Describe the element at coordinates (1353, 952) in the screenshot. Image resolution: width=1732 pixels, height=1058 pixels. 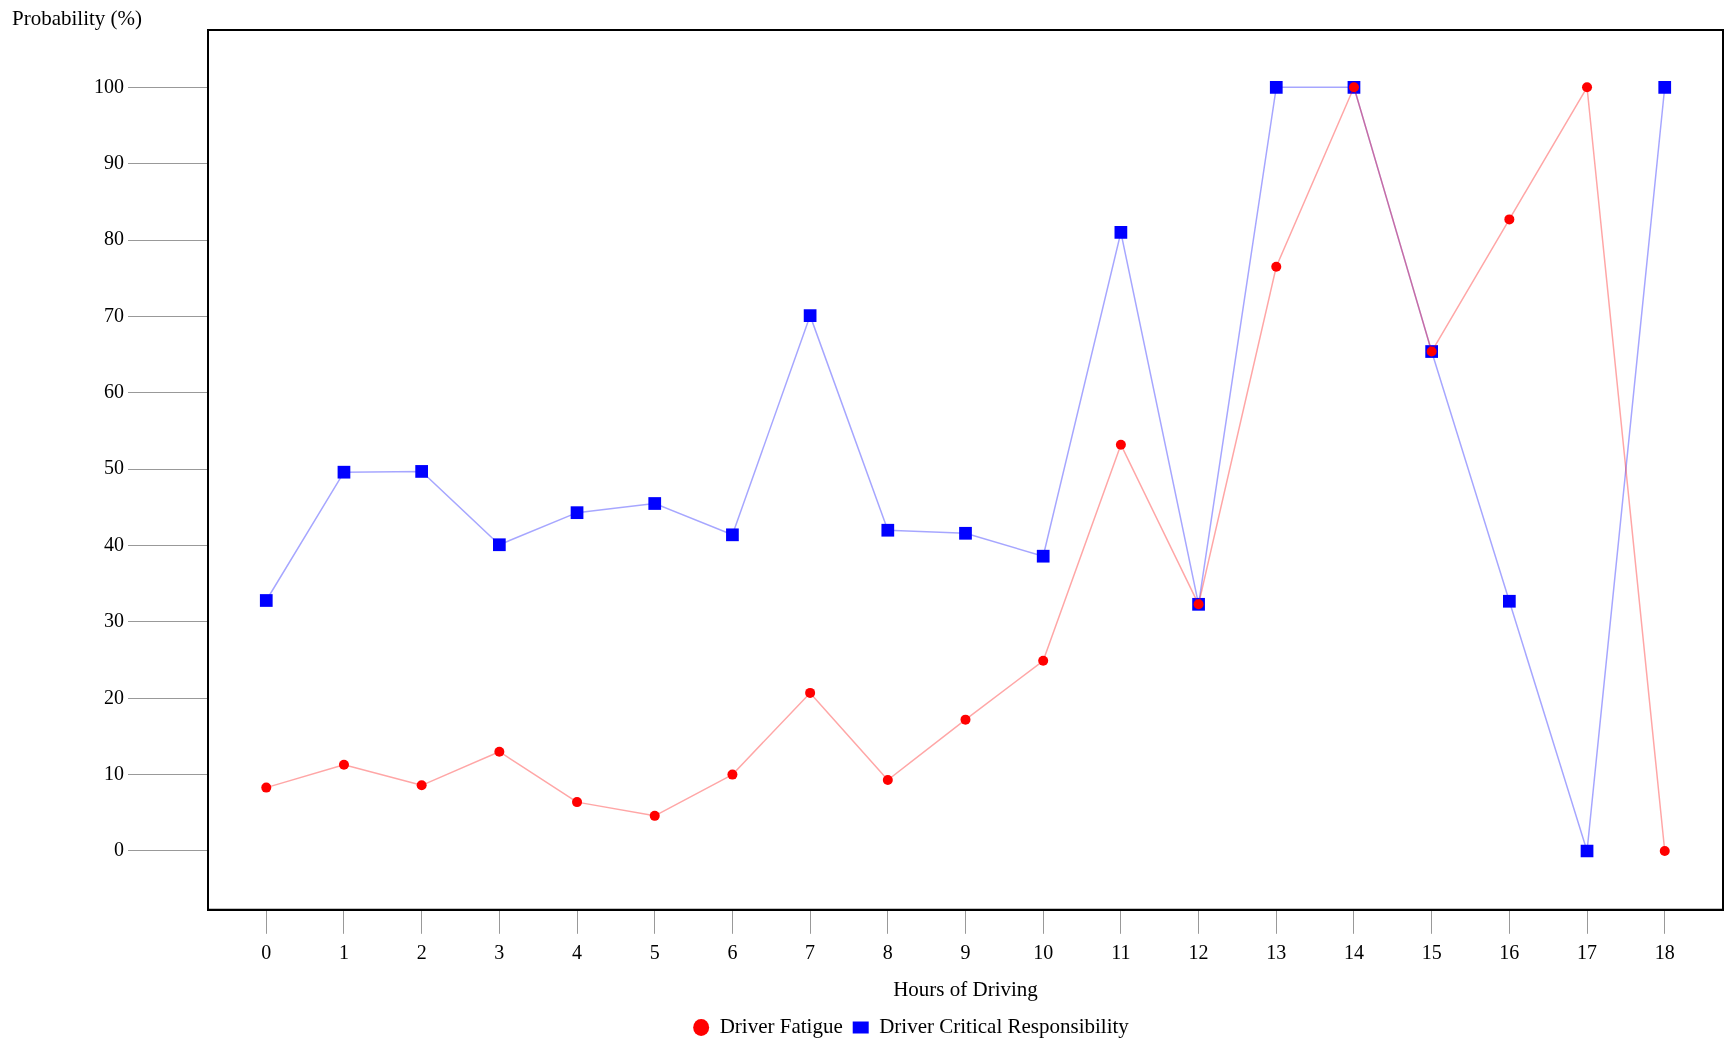
I see `x-tick-label: 14` at that location.